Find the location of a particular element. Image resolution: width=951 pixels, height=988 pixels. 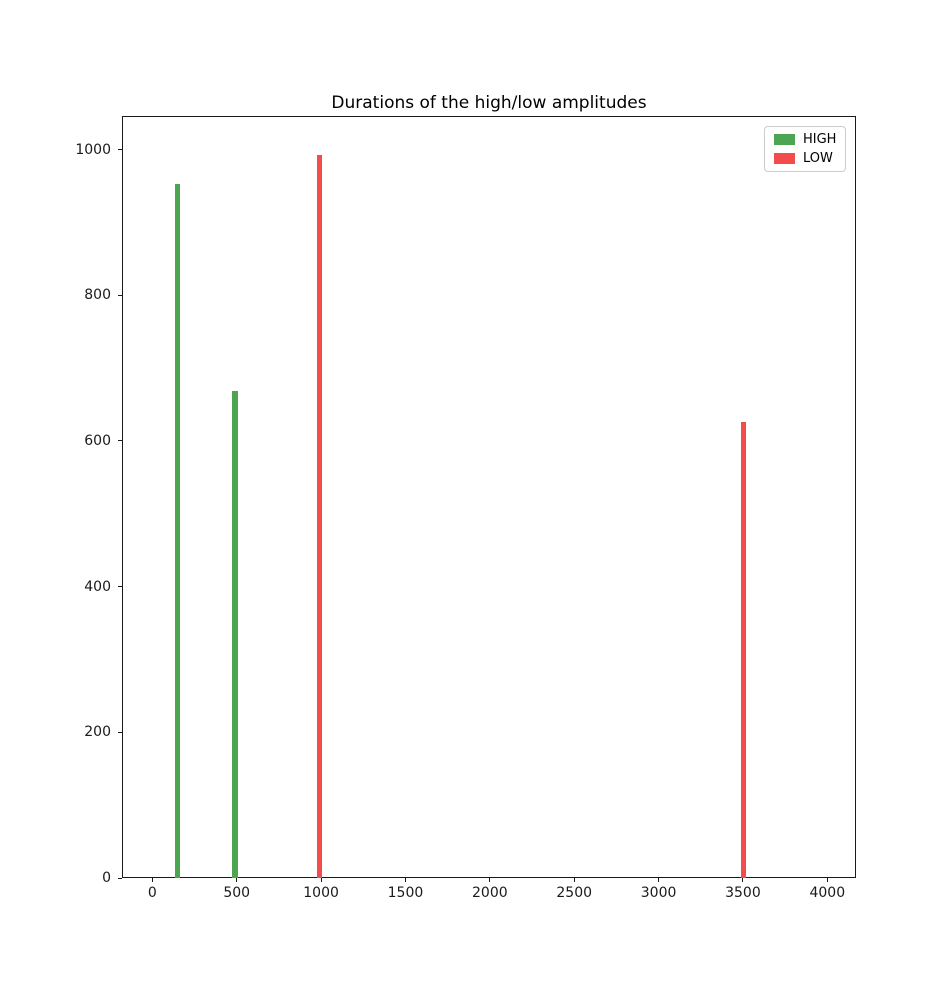

x-tick-label: 3500 is located at coordinates (743, 893).